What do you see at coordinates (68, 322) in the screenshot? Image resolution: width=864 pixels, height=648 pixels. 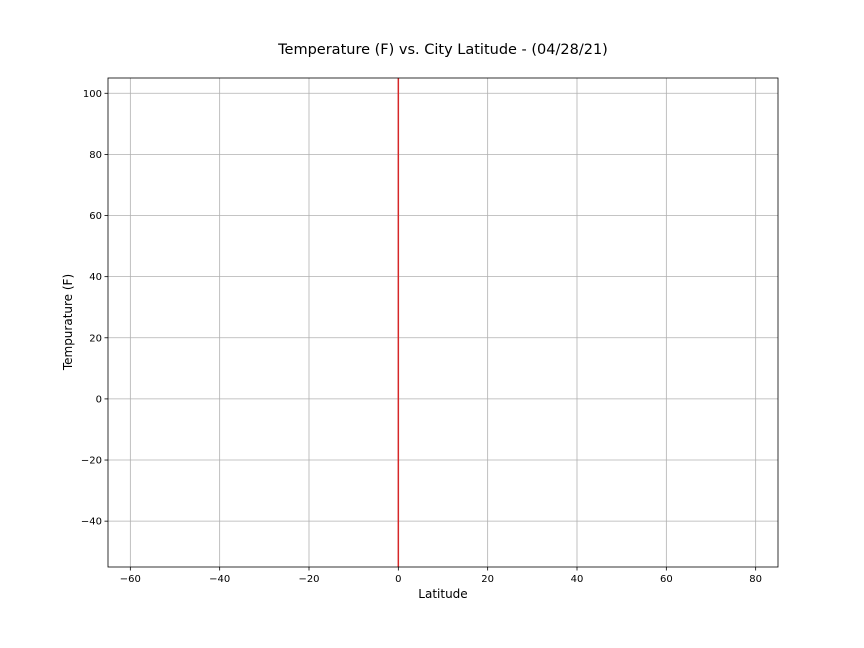 I see `y-axis-label: Tempurature (F)` at bounding box center [68, 322].